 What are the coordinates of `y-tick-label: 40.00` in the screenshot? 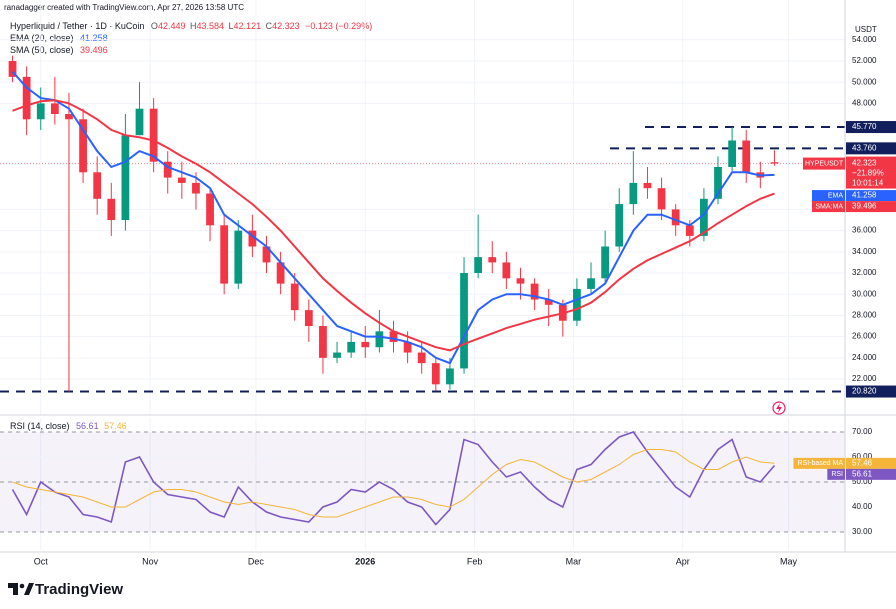 It's located at (862, 506).